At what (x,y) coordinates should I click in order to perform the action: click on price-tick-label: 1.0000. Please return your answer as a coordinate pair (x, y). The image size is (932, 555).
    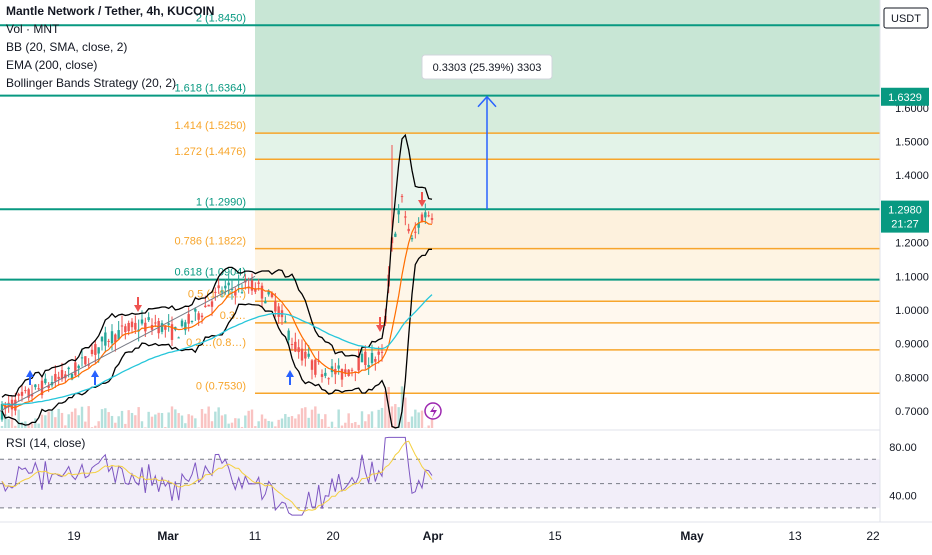
    Looking at the image, I should click on (912, 311).